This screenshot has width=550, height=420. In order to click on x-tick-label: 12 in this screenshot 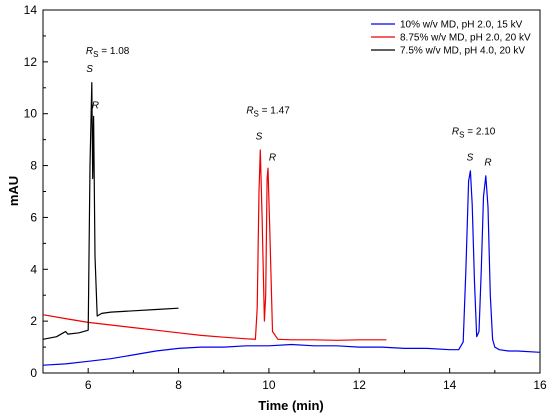, I will do `click(360, 385)`.